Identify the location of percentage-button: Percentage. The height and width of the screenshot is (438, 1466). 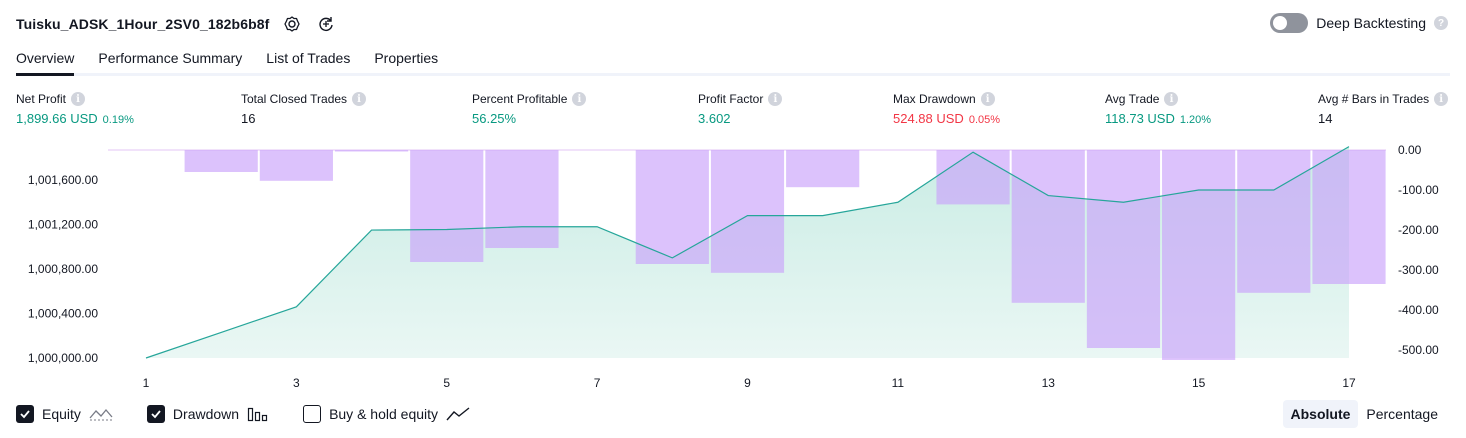
(1402, 414).